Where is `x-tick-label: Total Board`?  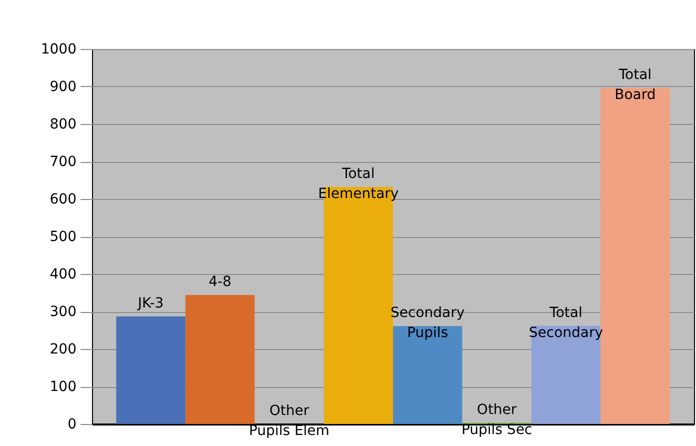
x-tick-label: Total Board is located at coordinates (635, 85).